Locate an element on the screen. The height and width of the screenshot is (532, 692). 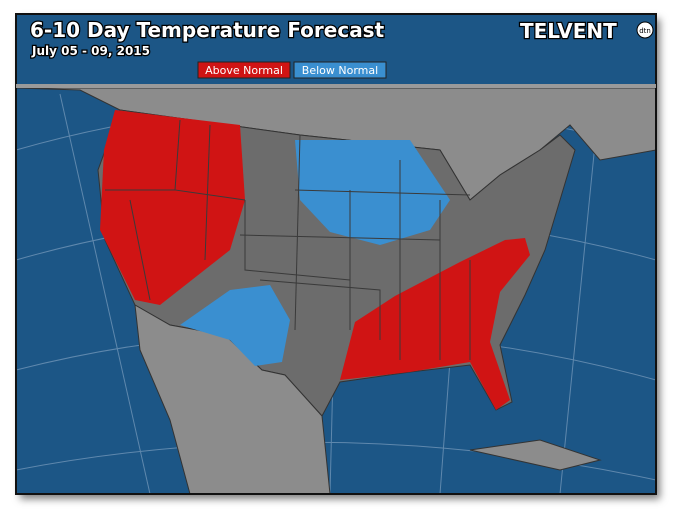
legend-label: Below Normal is located at coordinates (340, 70).